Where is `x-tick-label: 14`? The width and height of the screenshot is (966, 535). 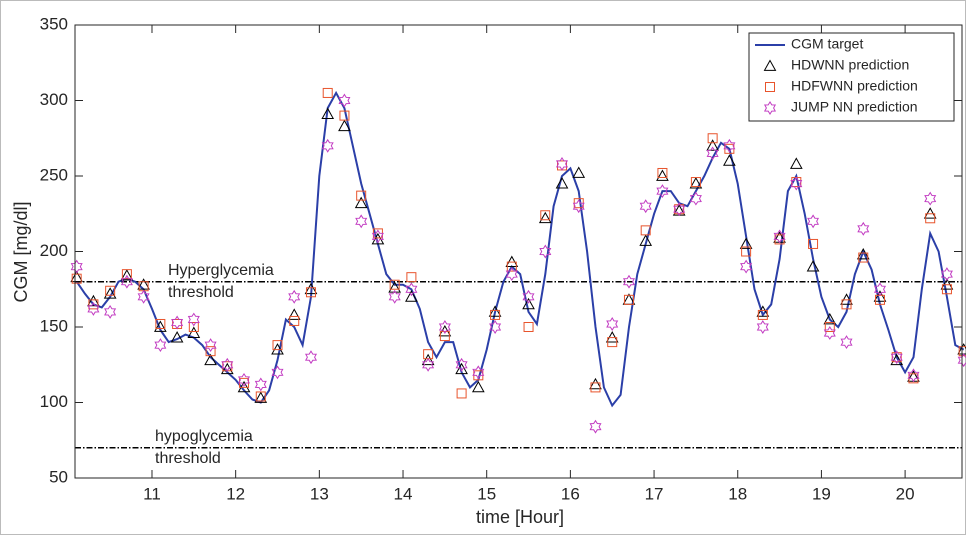
x-tick-label: 14 is located at coordinates (403, 493).